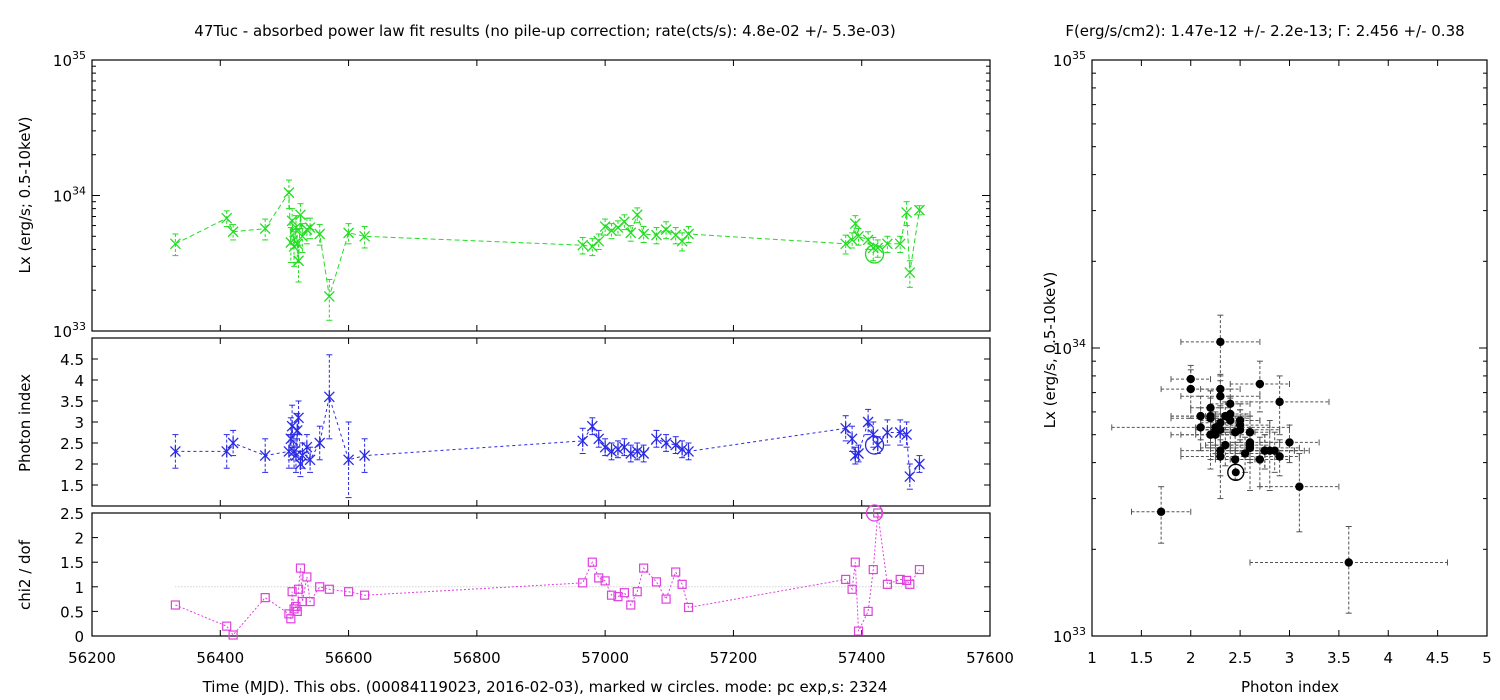 This screenshot has width=1500, height=700. Describe the element at coordinates (72, 444) in the screenshot. I see `gamma-time-y-tick-label: 2.5` at that location.